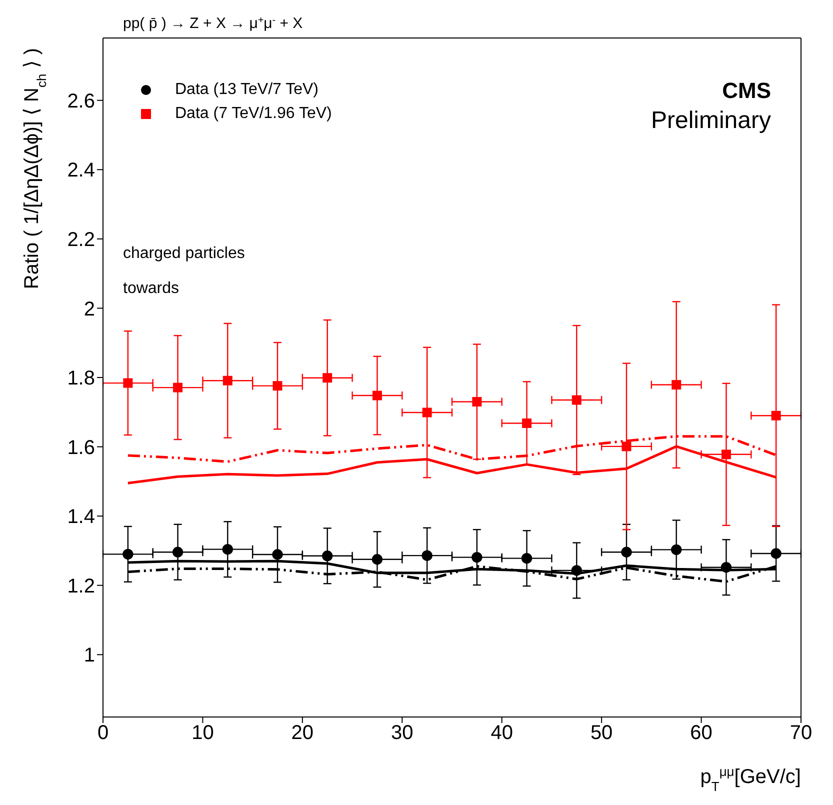  Describe the element at coordinates (89, 655) in the screenshot. I see `y-tick-label: 1` at that location.